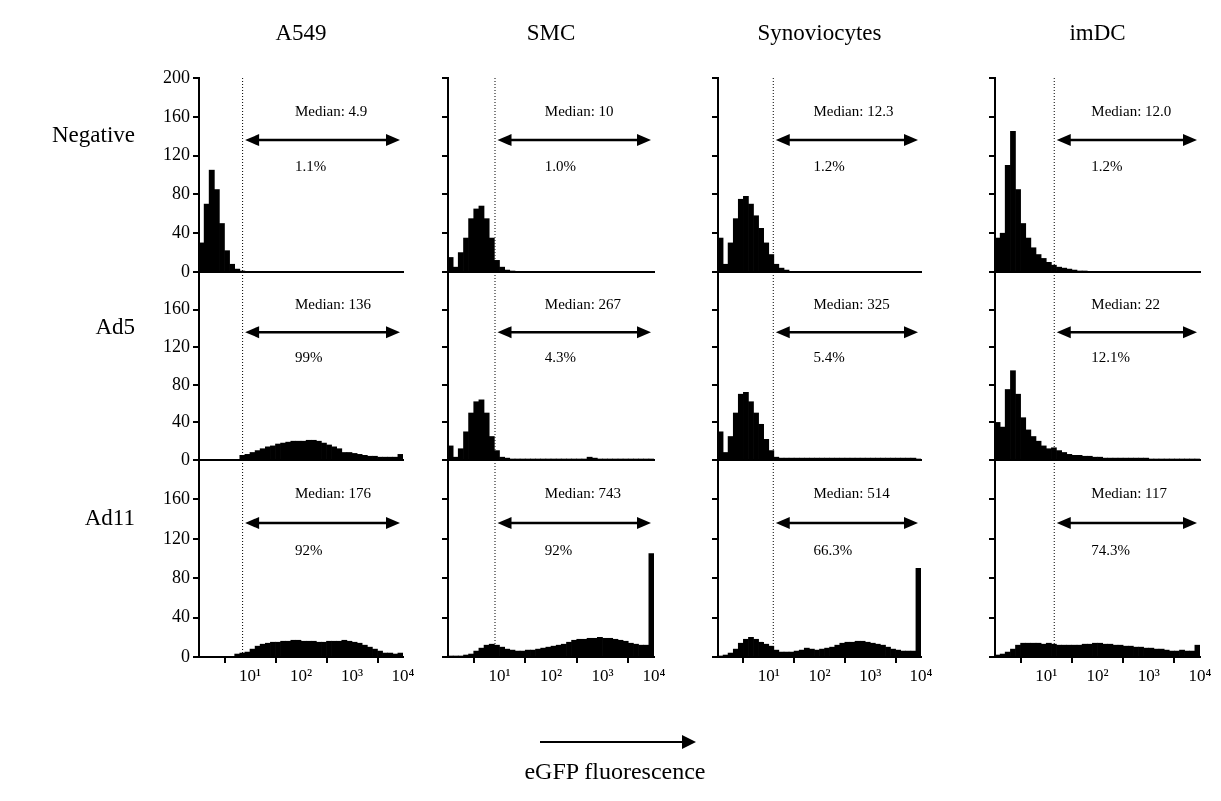 The height and width of the screenshot is (801, 1221). What do you see at coordinates (833, 549) in the screenshot?
I see `annotation: 66.3%` at bounding box center [833, 549].